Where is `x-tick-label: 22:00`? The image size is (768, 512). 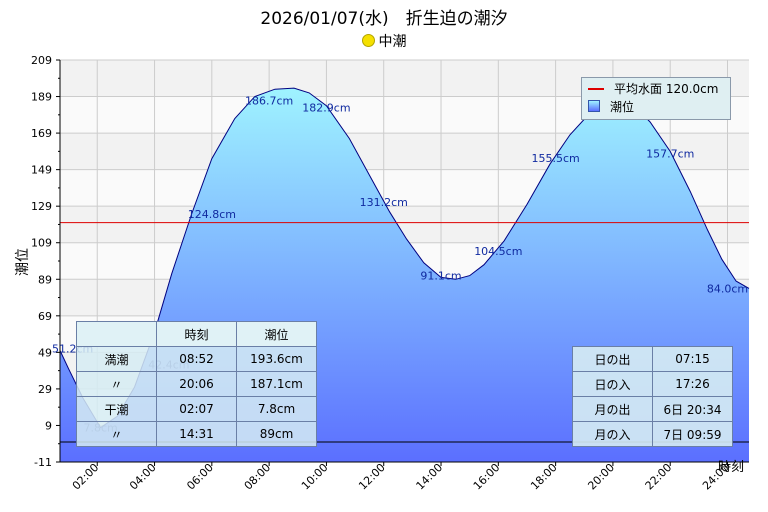
x-tick-label: 22:00 is located at coordinates (659, 477).